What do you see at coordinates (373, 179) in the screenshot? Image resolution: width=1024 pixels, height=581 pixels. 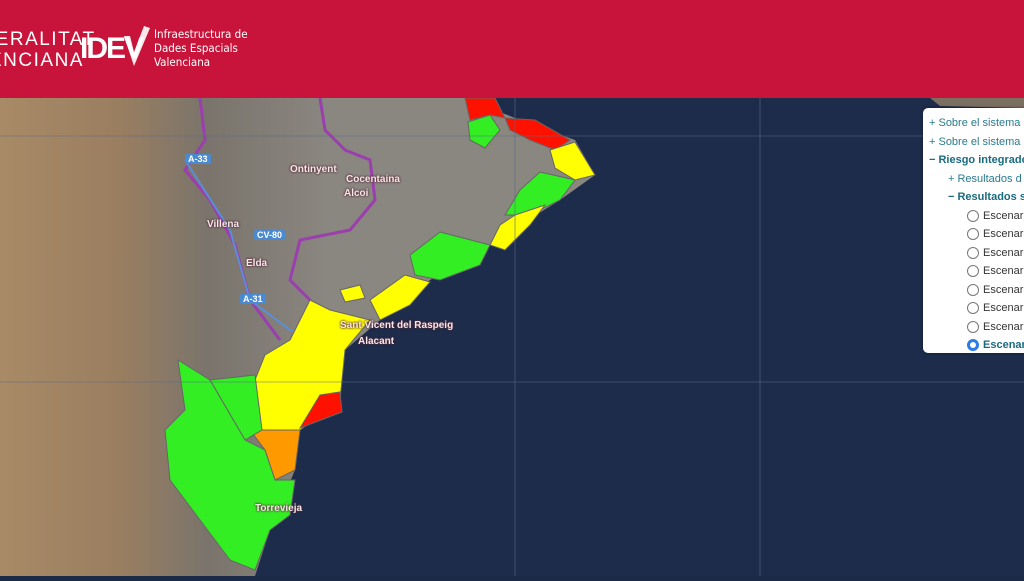 I see `place-label: Cocentaina` at bounding box center [373, 179].